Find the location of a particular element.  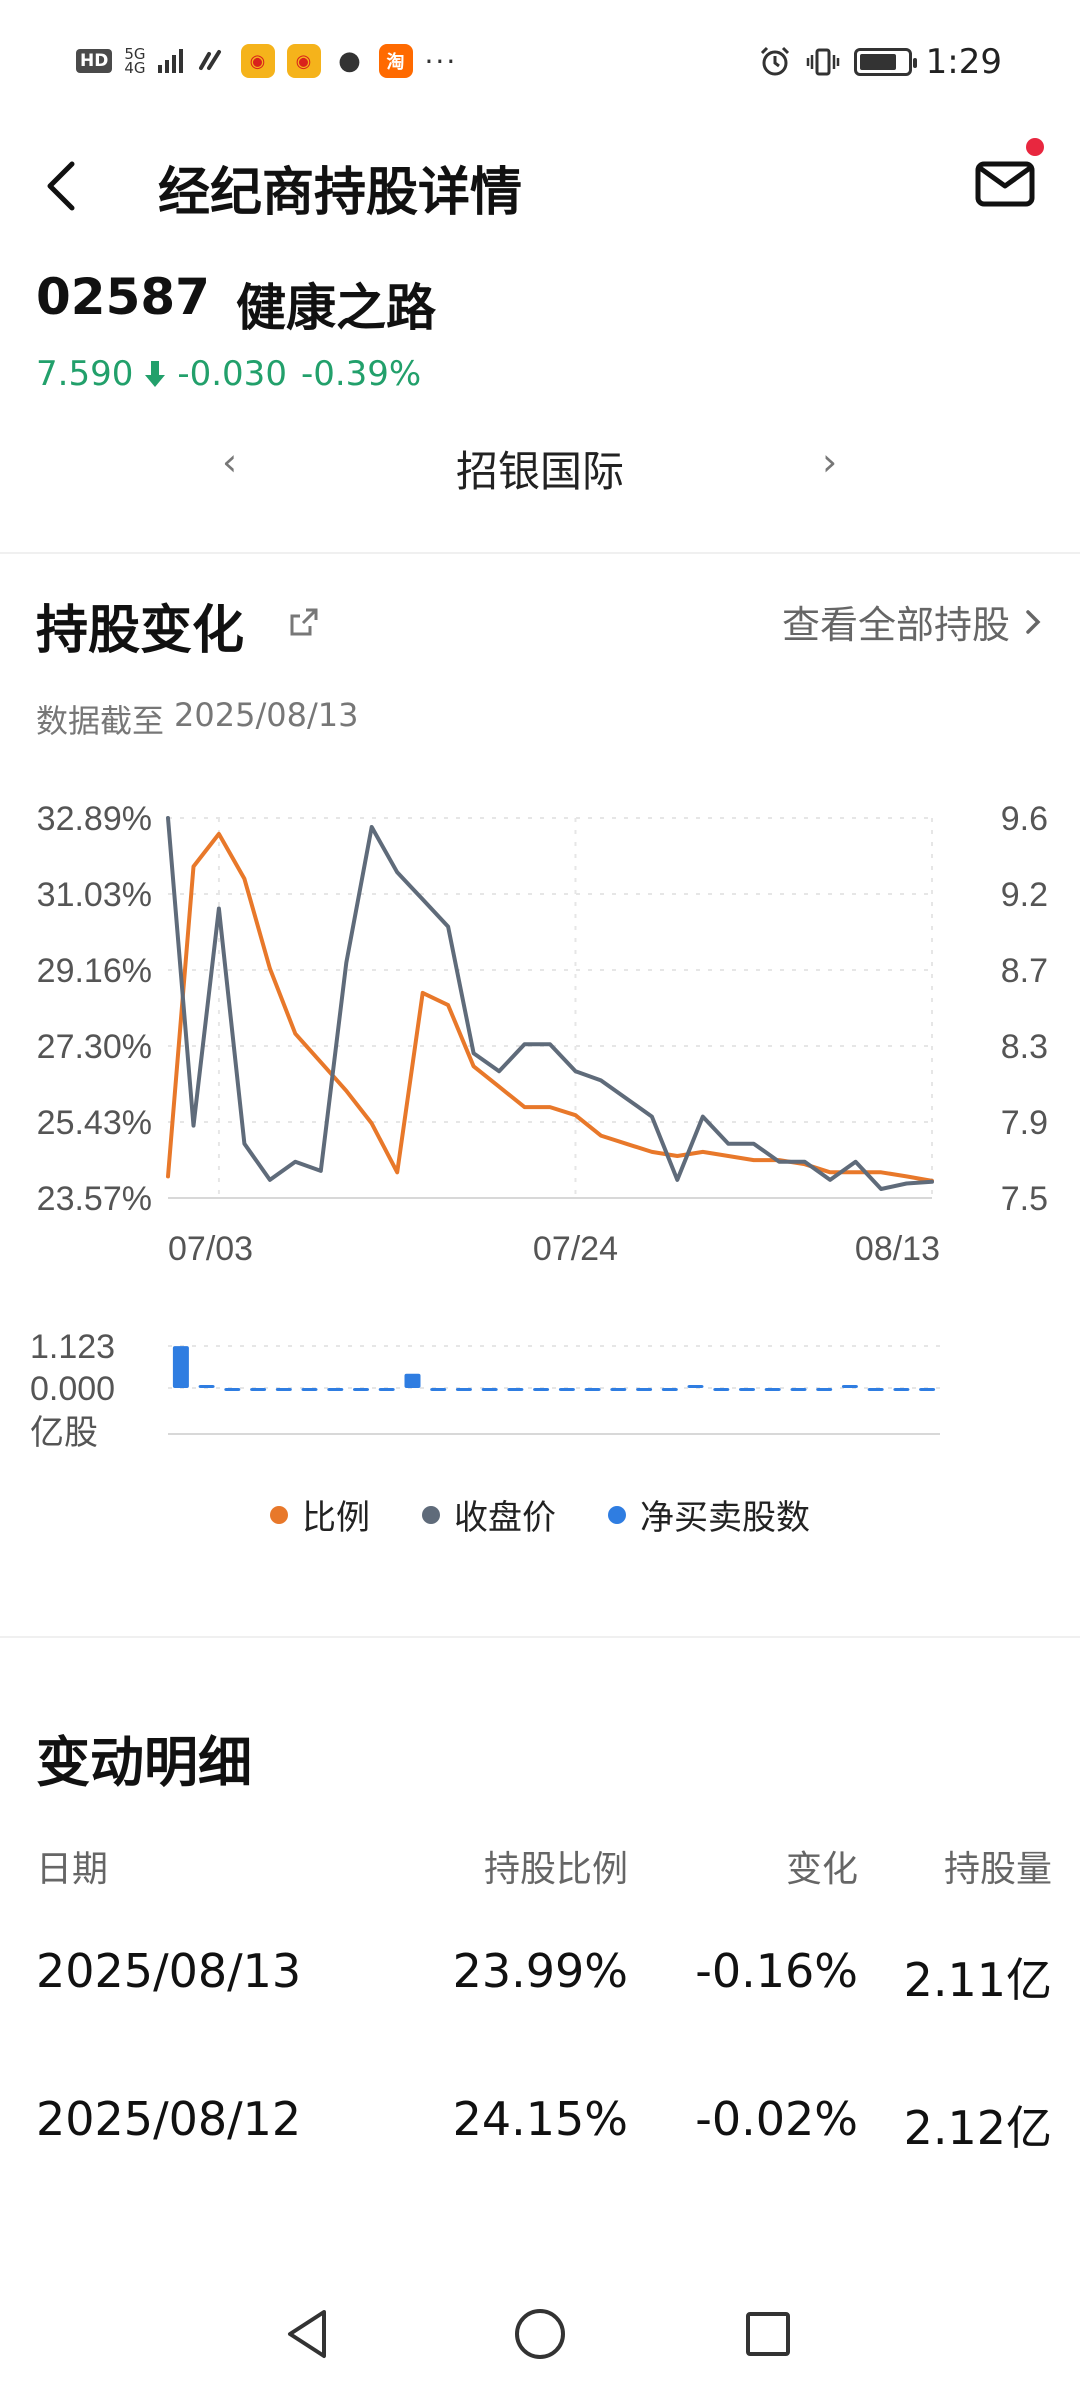

row-date: 2025/08/13 is located at coordinates (169, 1971).